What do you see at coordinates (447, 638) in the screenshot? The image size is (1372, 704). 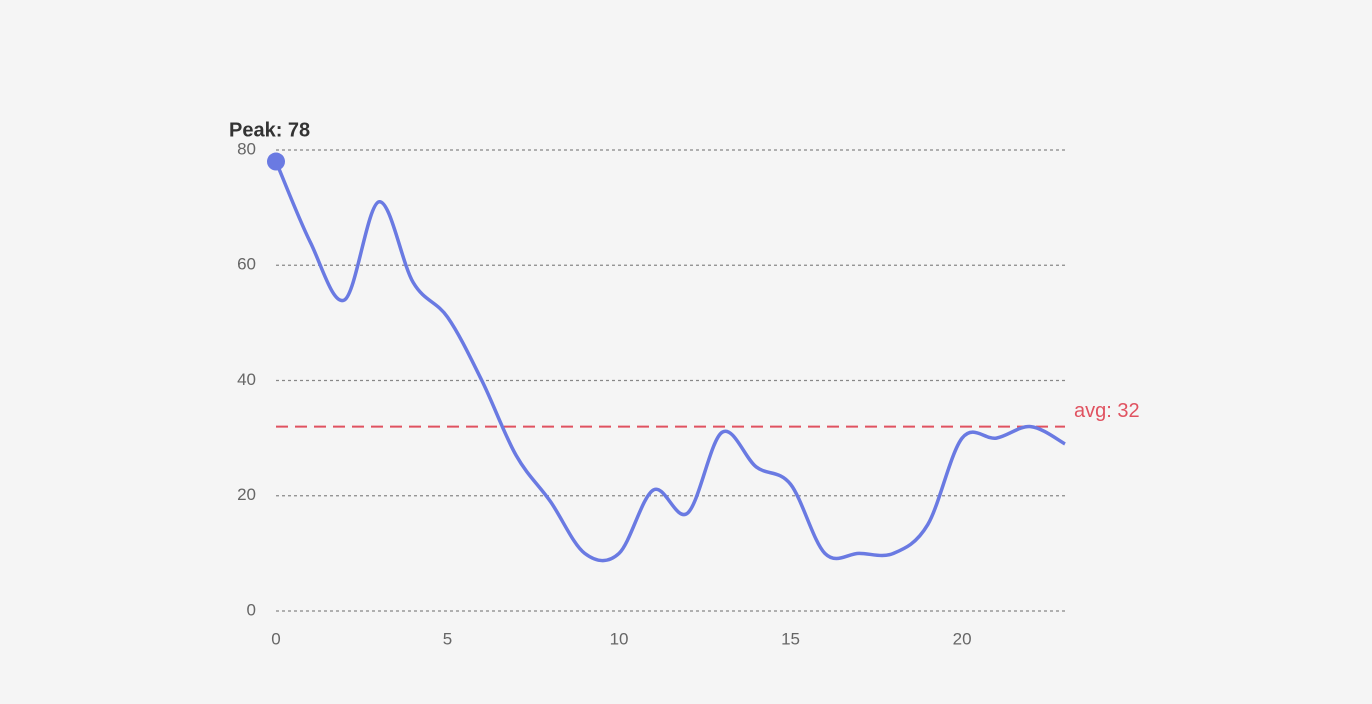 I see `x-tick-label: 5` at bounding box center [447, 638].